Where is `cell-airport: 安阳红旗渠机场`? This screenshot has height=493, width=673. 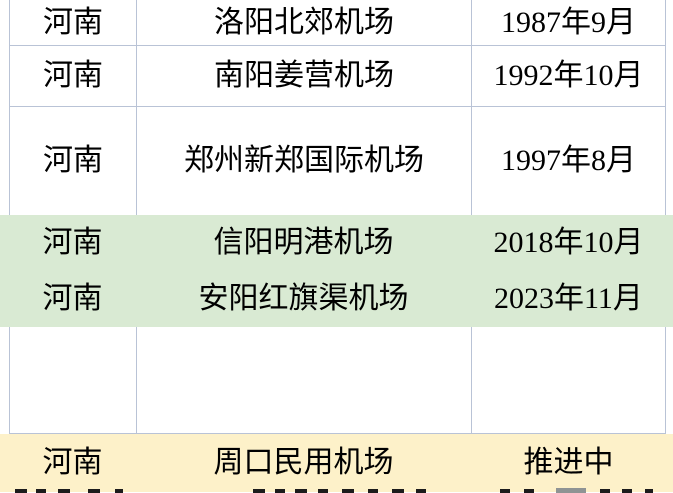 cell-airport: 安阳红旗渠机场 is located at coordinates (303, 298).